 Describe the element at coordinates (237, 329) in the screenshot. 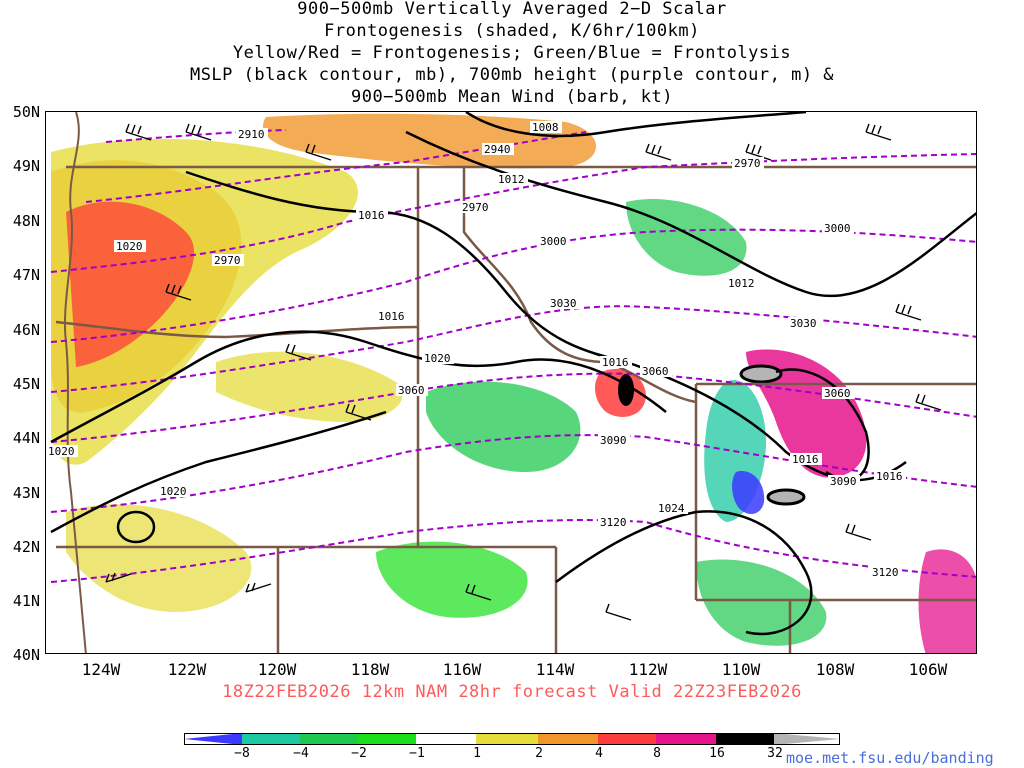

I see `border-wa-or` at that location.